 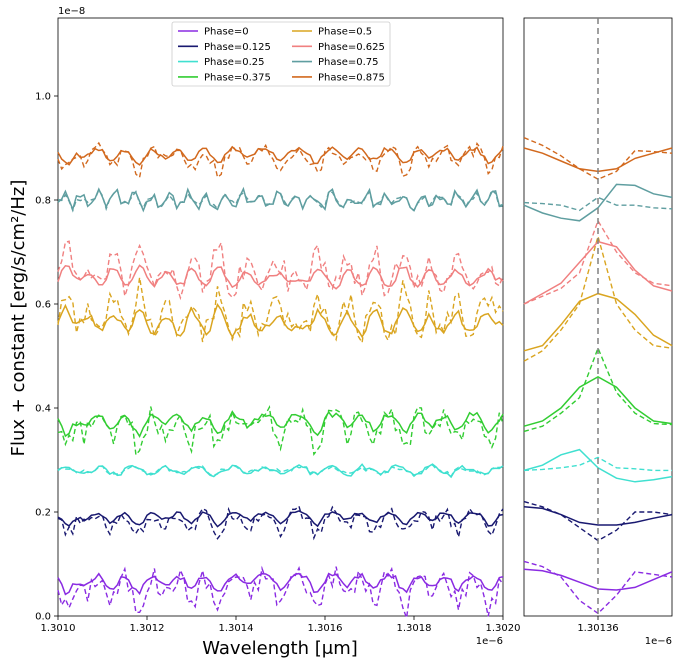 What do you see at coordinates (58, 628) in the screenshot?
I see `x-tick-label: 1.3010` at bounding box center [58, 628].